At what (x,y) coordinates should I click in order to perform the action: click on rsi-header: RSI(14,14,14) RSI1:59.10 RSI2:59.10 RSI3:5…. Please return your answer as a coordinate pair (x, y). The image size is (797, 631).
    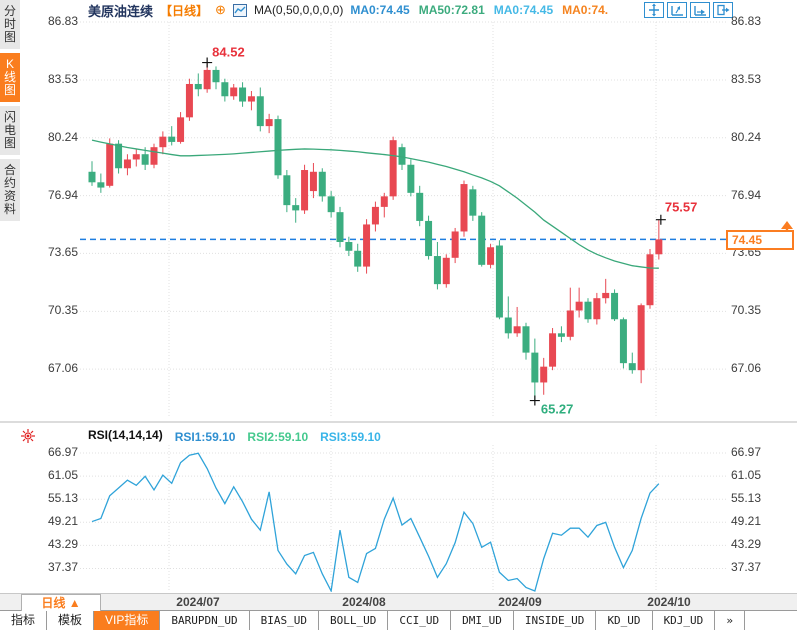
    Looking at the image, I should click on (240, 437).